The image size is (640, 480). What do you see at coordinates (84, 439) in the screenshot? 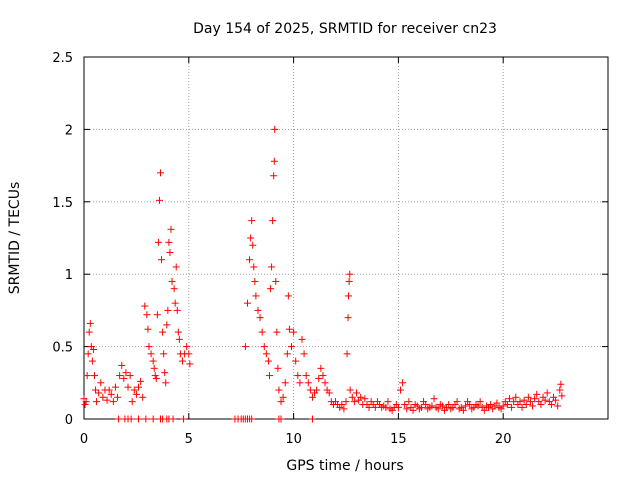
I see `x-tick-label: 0` at bounding box center [84, 439].